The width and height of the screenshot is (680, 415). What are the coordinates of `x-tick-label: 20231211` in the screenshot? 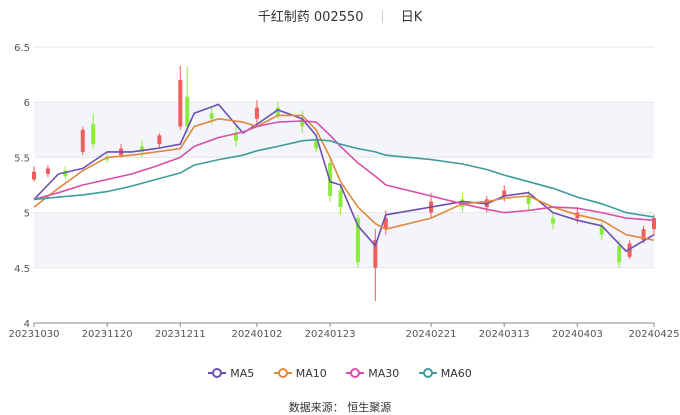 It's located at (180, 334).